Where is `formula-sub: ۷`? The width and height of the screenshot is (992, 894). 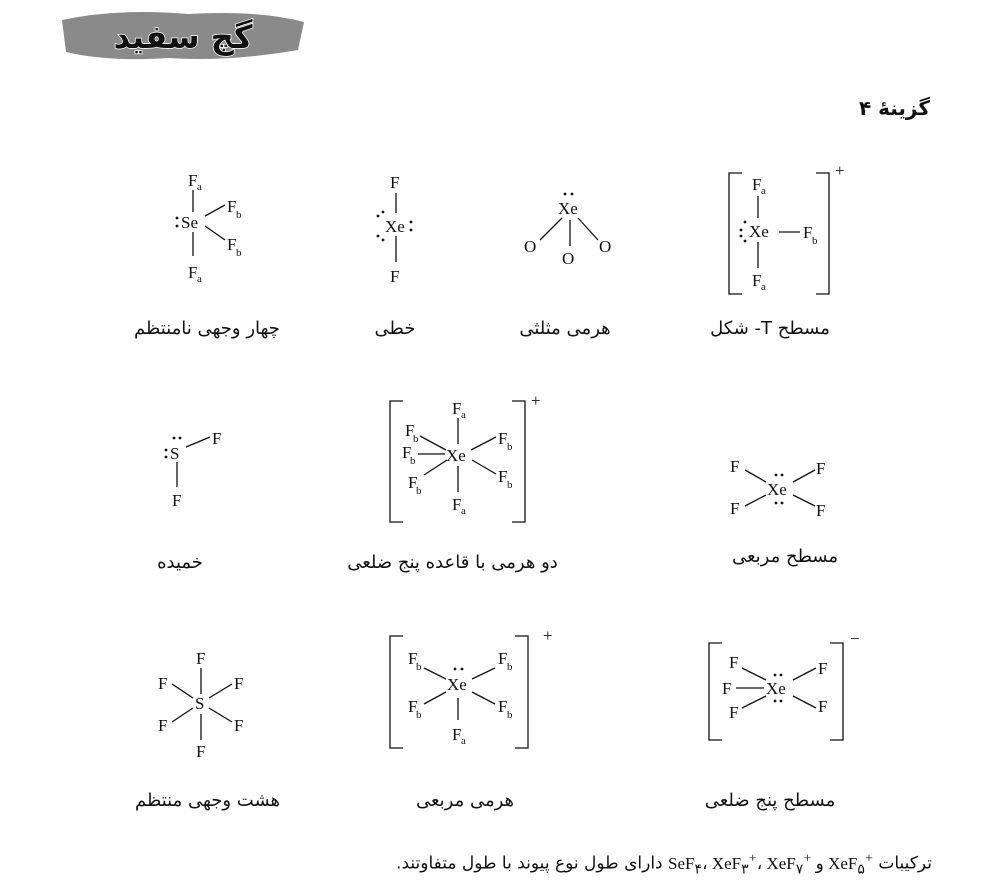
formula-sub: ۷ is located at coordinates (799, 869).